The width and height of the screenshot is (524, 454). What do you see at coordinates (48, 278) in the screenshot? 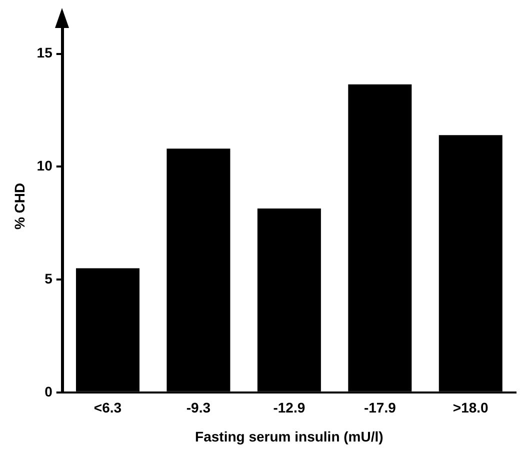
I see `y-tick-label: 5` at bounding box center [48, 278].